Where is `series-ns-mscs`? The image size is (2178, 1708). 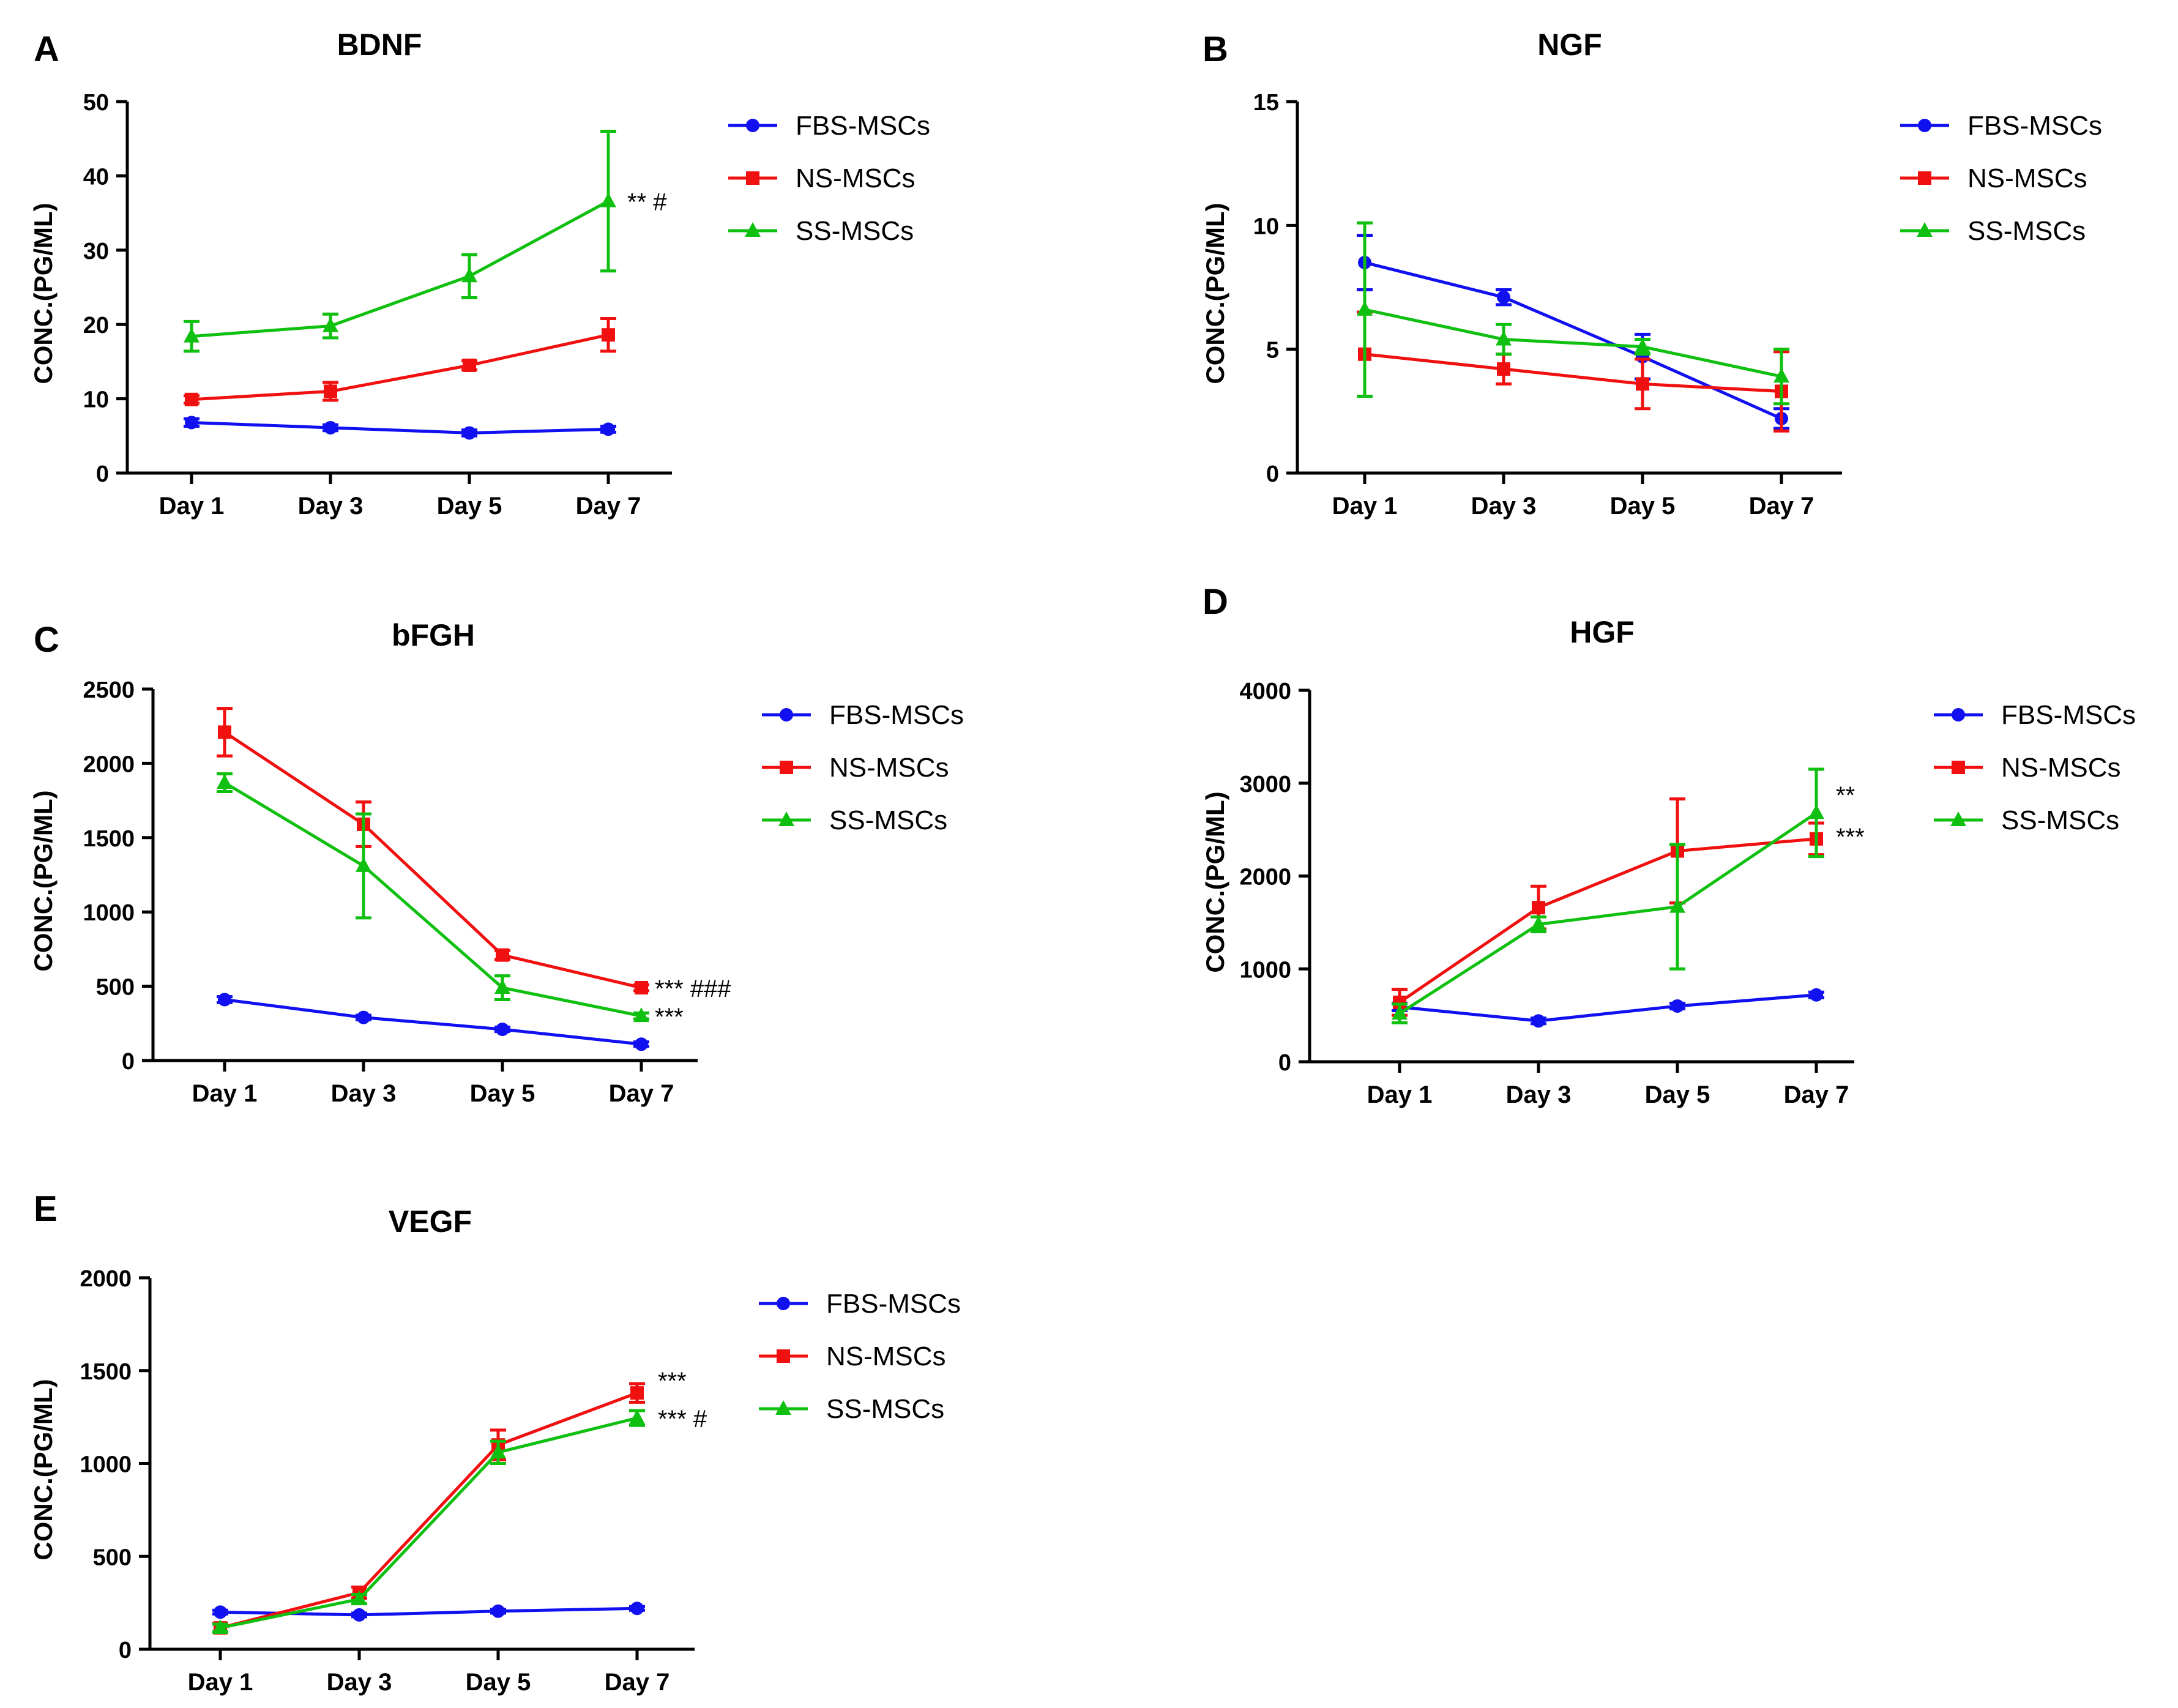 series-ns-mscs is located at coordinates (1573, 371).